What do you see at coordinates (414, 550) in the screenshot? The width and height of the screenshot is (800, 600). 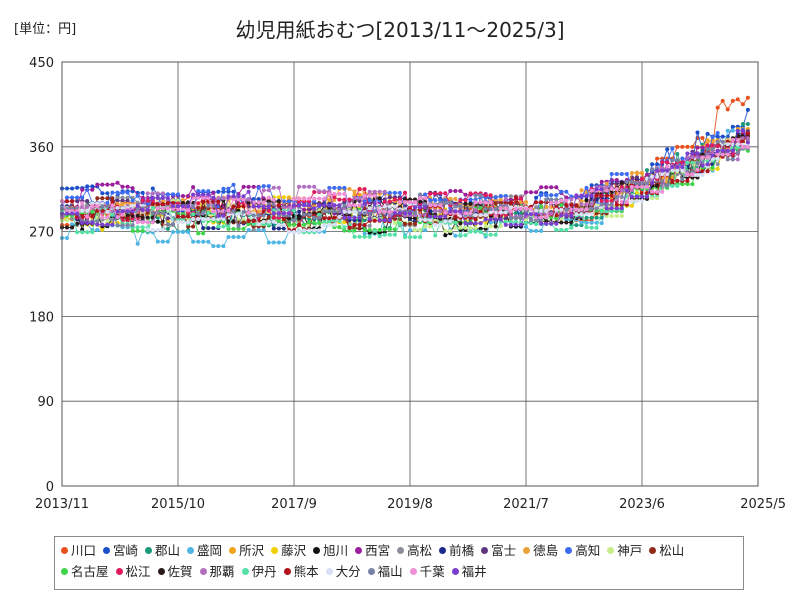 I see `legend-item: 高松` at bounding box center [414, 550].